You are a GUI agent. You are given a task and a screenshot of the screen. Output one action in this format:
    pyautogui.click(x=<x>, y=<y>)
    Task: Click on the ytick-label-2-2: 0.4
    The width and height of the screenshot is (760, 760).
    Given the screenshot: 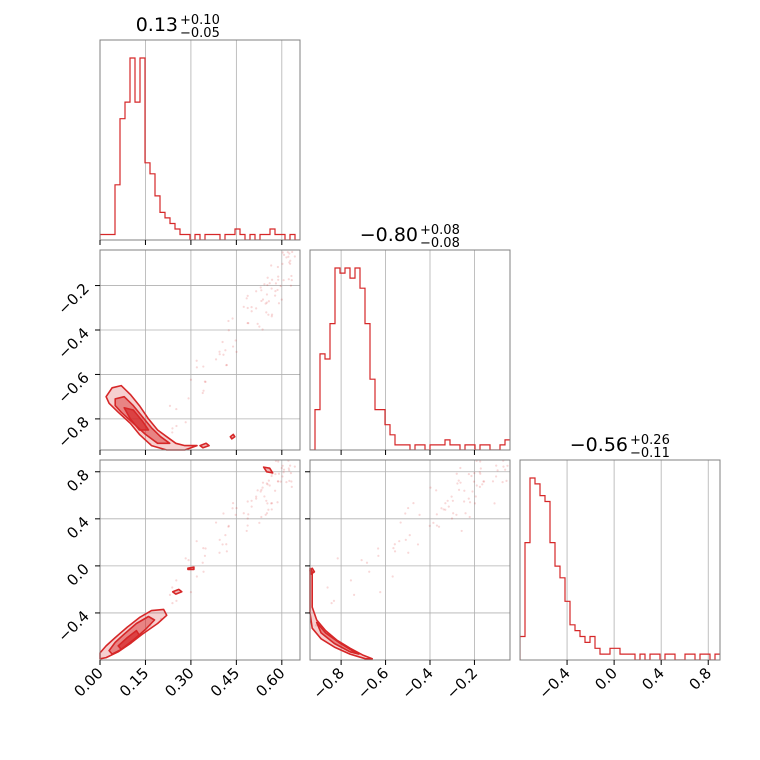 What is the action you would take?
    pyautogui.click(x=78, y=528)
    